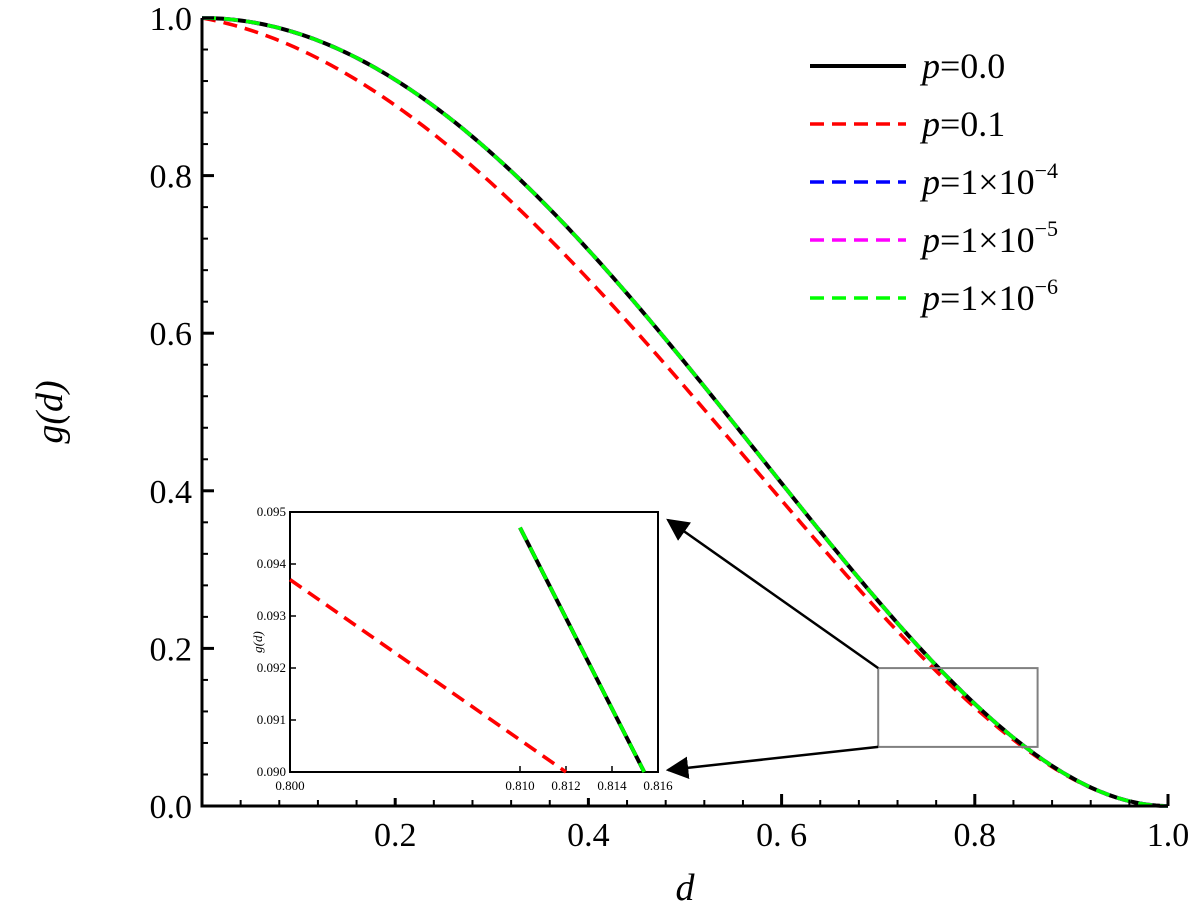  What do you see at coordinates (271, 771) in the screenshot?
I see `inset-y-tick-label: 0.090` at bounding box center [271, 771].